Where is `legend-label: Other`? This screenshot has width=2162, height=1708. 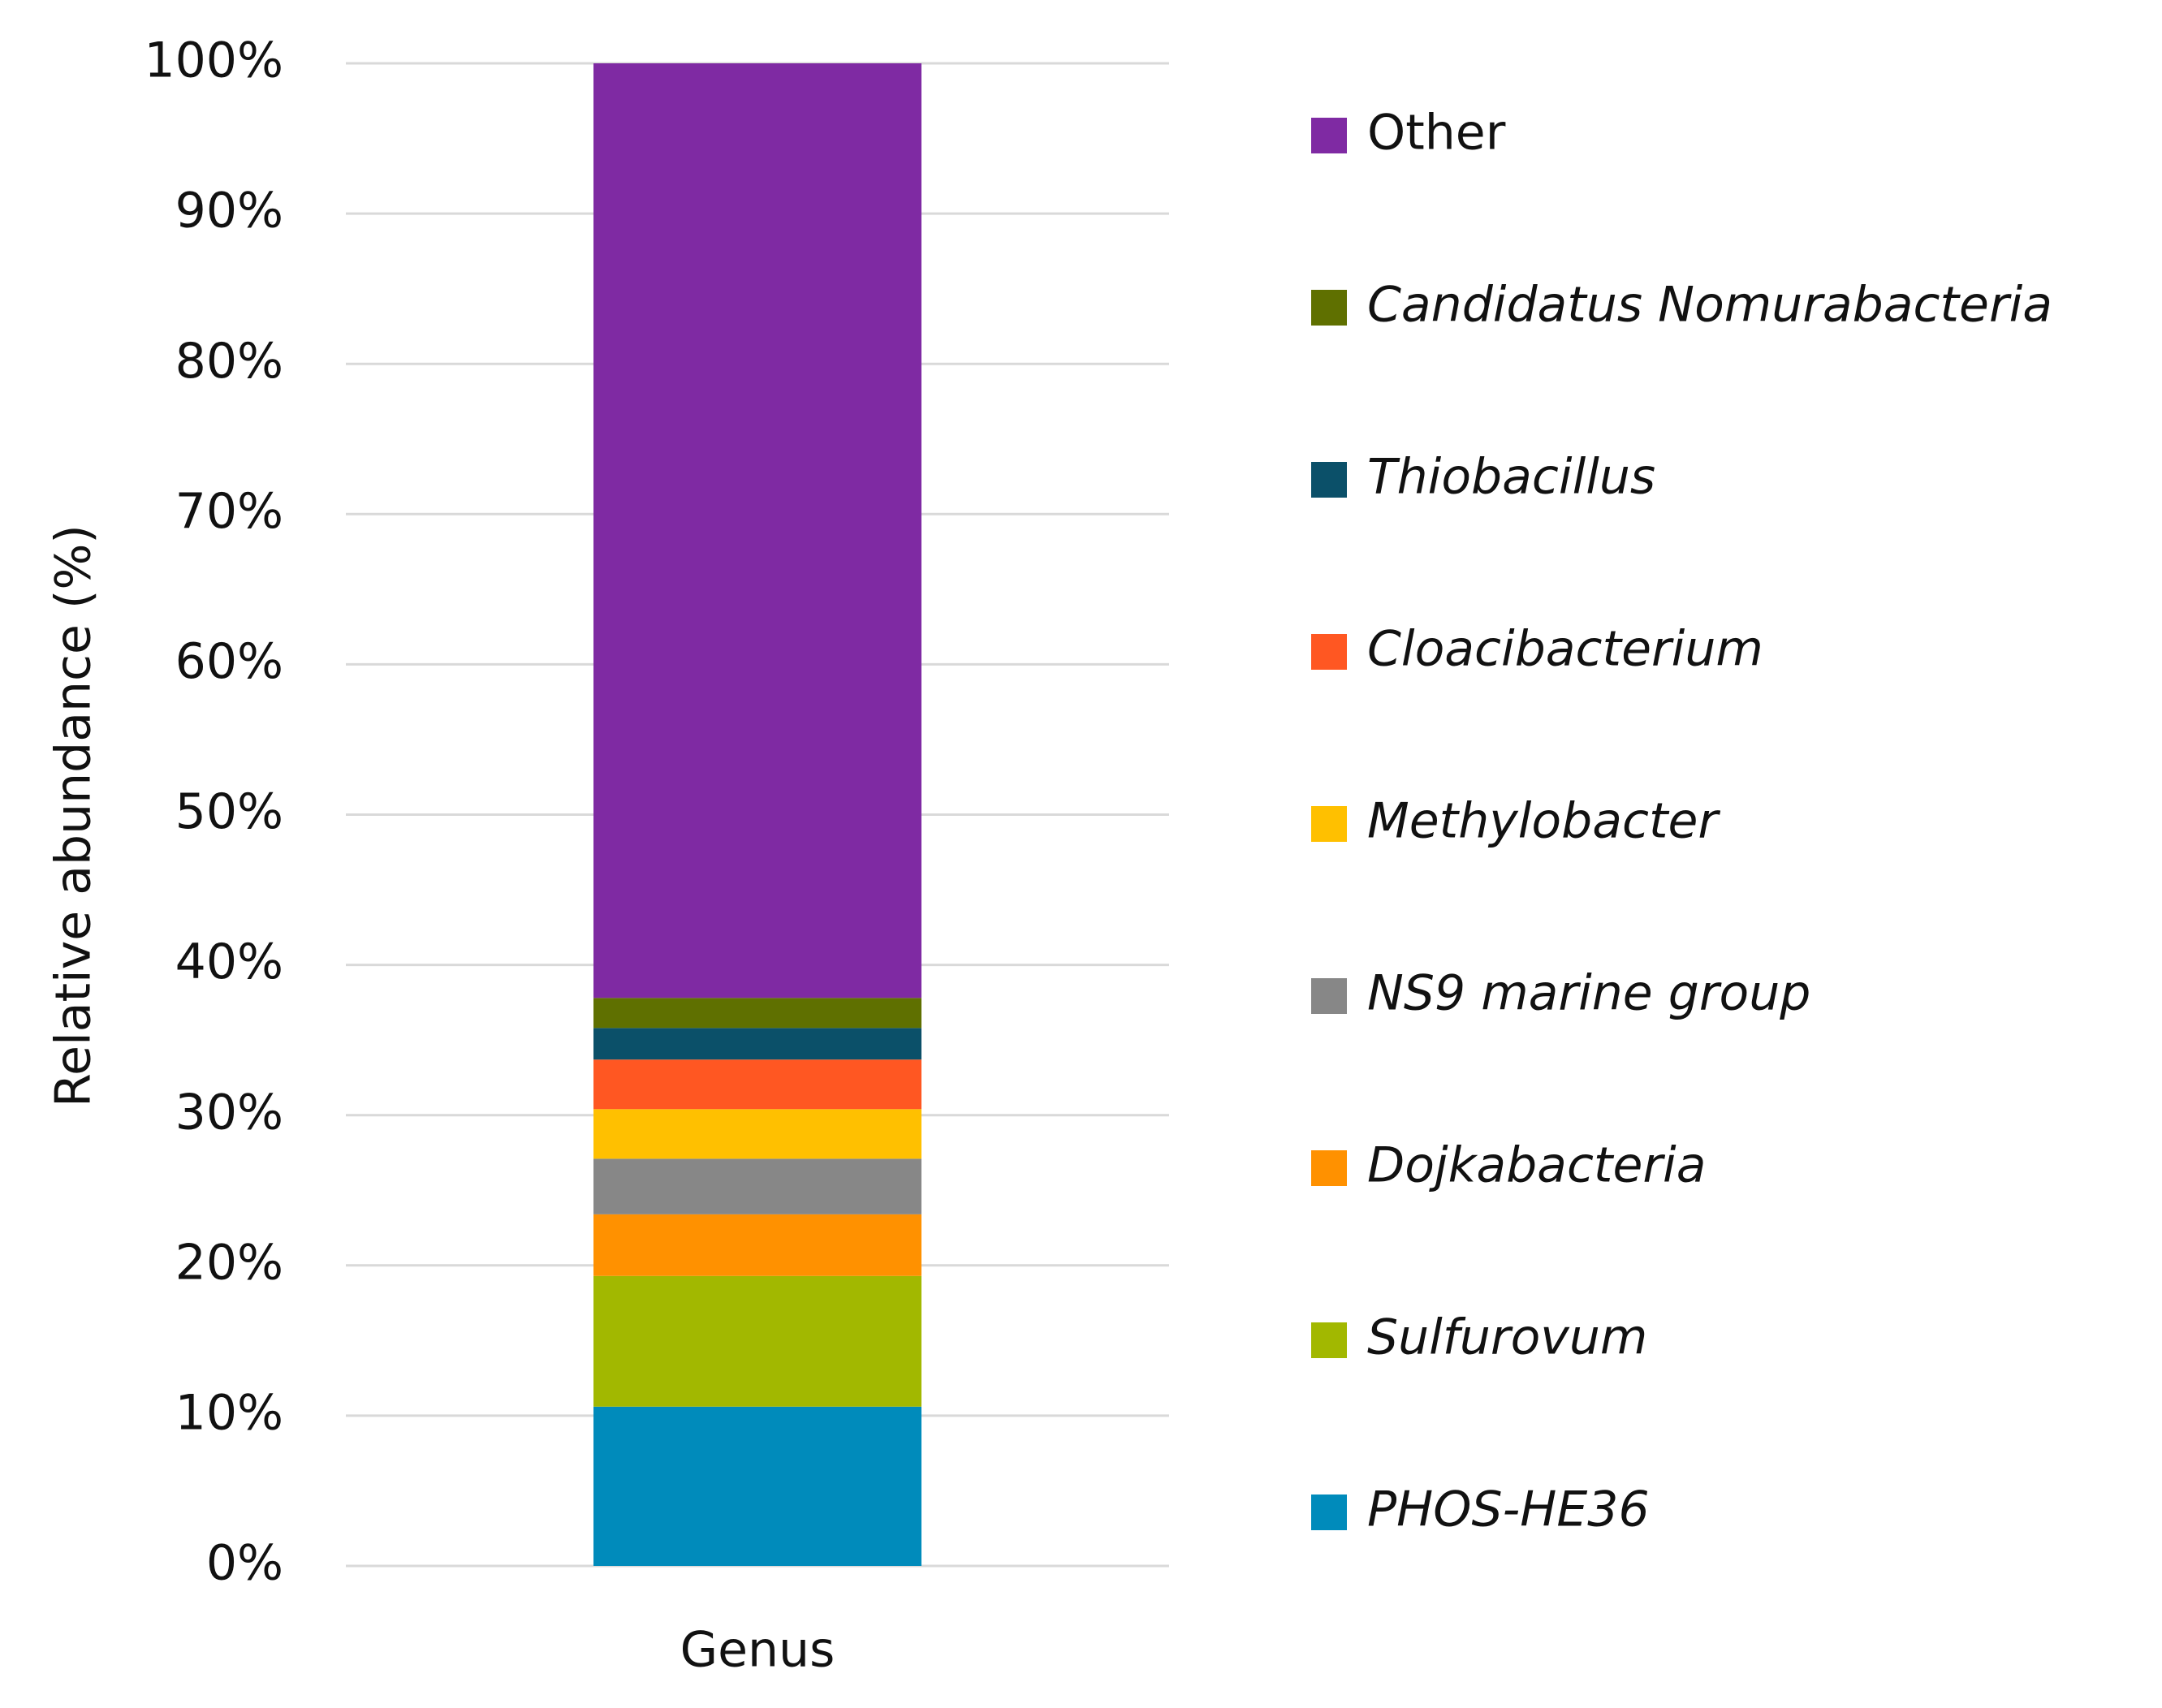 legend-label: Other is located at coordinates (1436, 133).